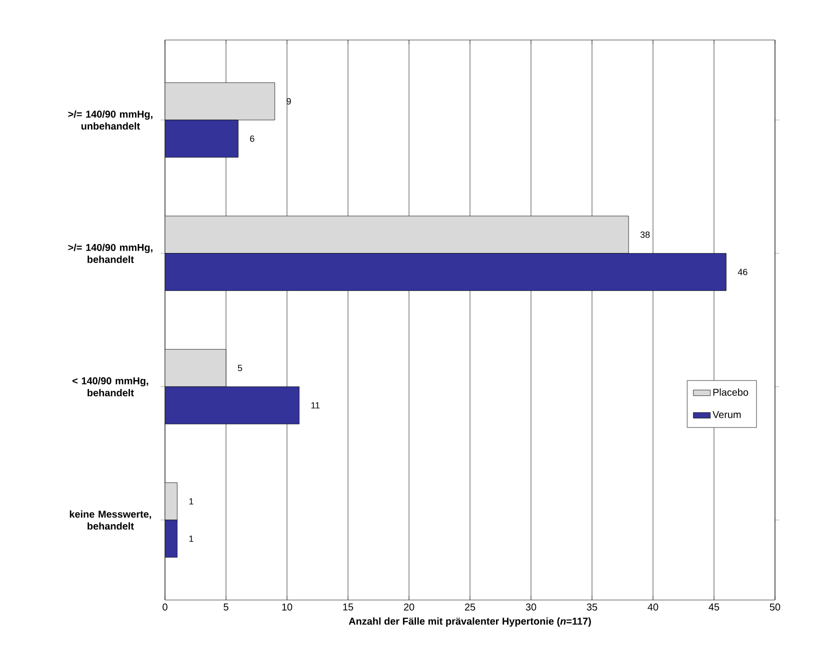 The image size is (826, 664). What do you see at coordinates (470, 607) in the screenshot?
I see `x-tick-label: 25` at bounding box center [470, 607].